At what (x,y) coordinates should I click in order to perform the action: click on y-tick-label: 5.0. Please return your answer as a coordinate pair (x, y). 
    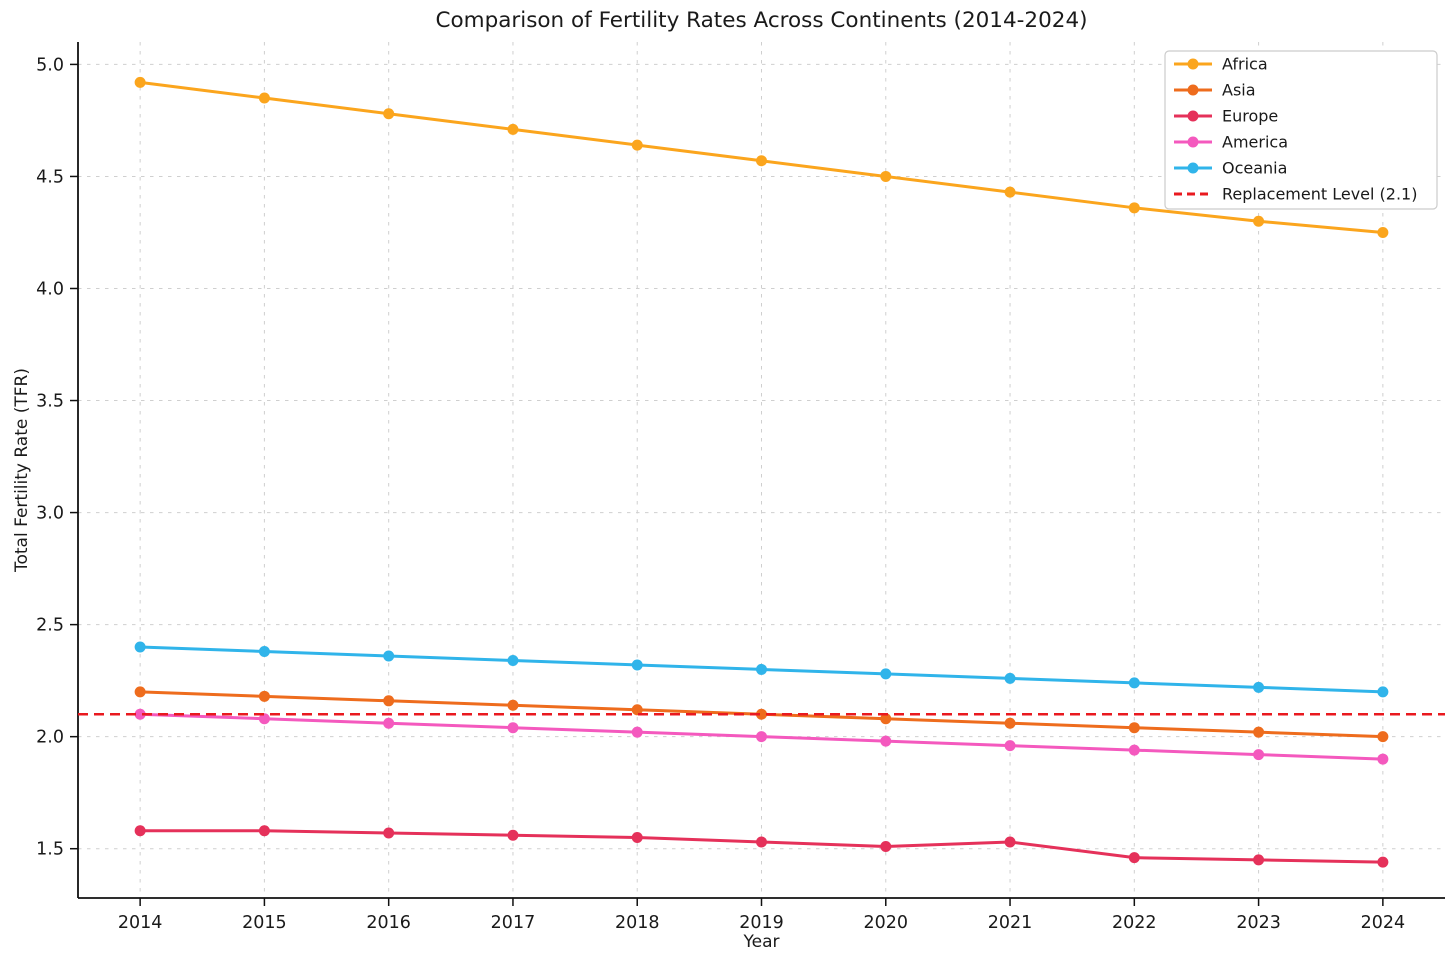
    Looking at the image, I should click on (50, 65).